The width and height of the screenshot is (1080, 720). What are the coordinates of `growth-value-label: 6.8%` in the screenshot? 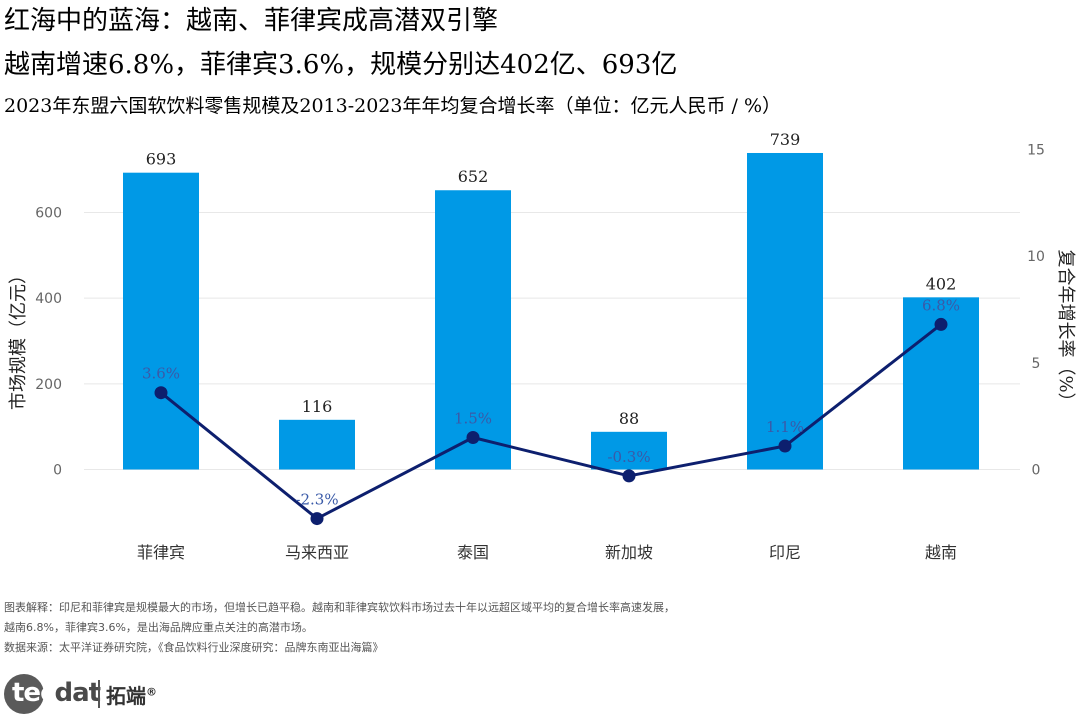 It's located at (941, 305).